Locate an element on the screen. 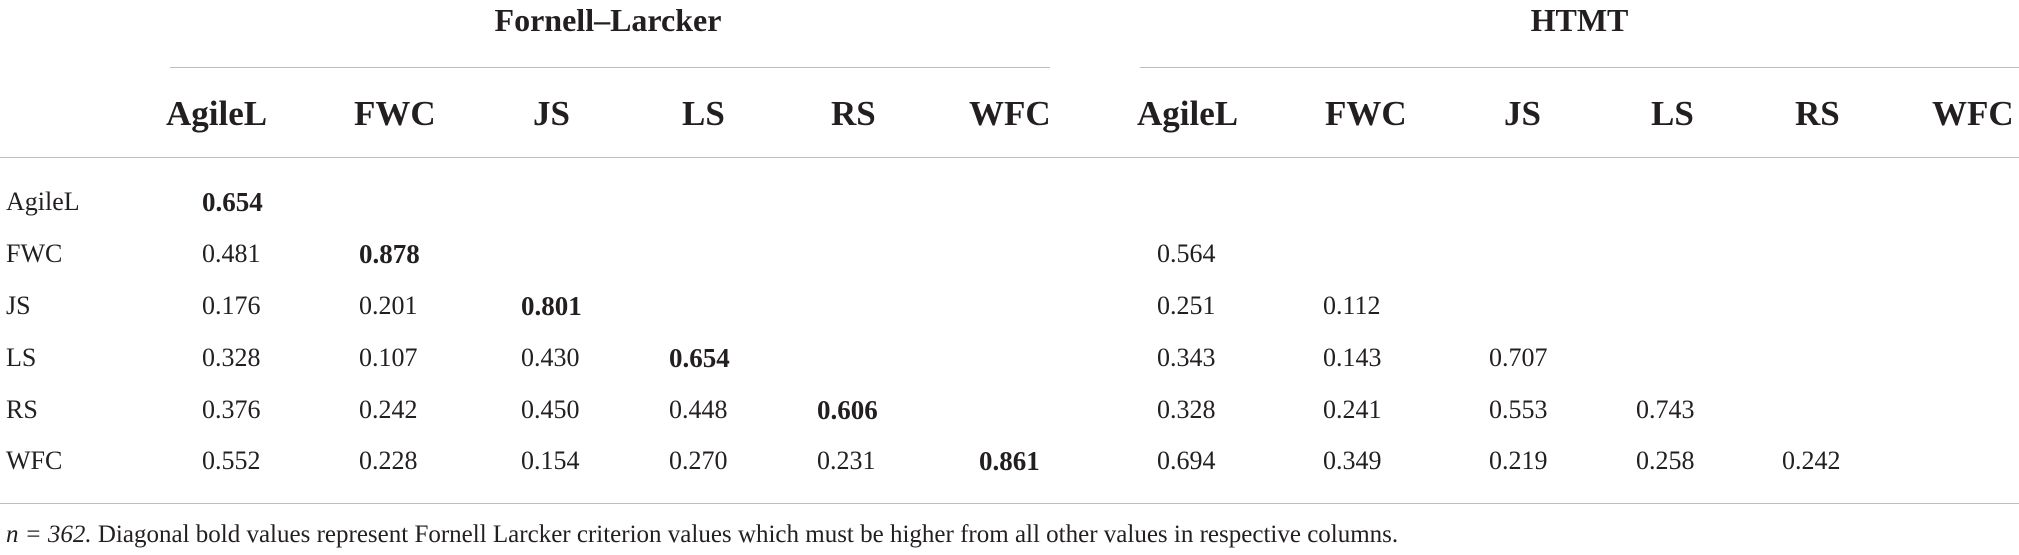  htmt-col-header: FWC is located at coordinates (1366, 113).